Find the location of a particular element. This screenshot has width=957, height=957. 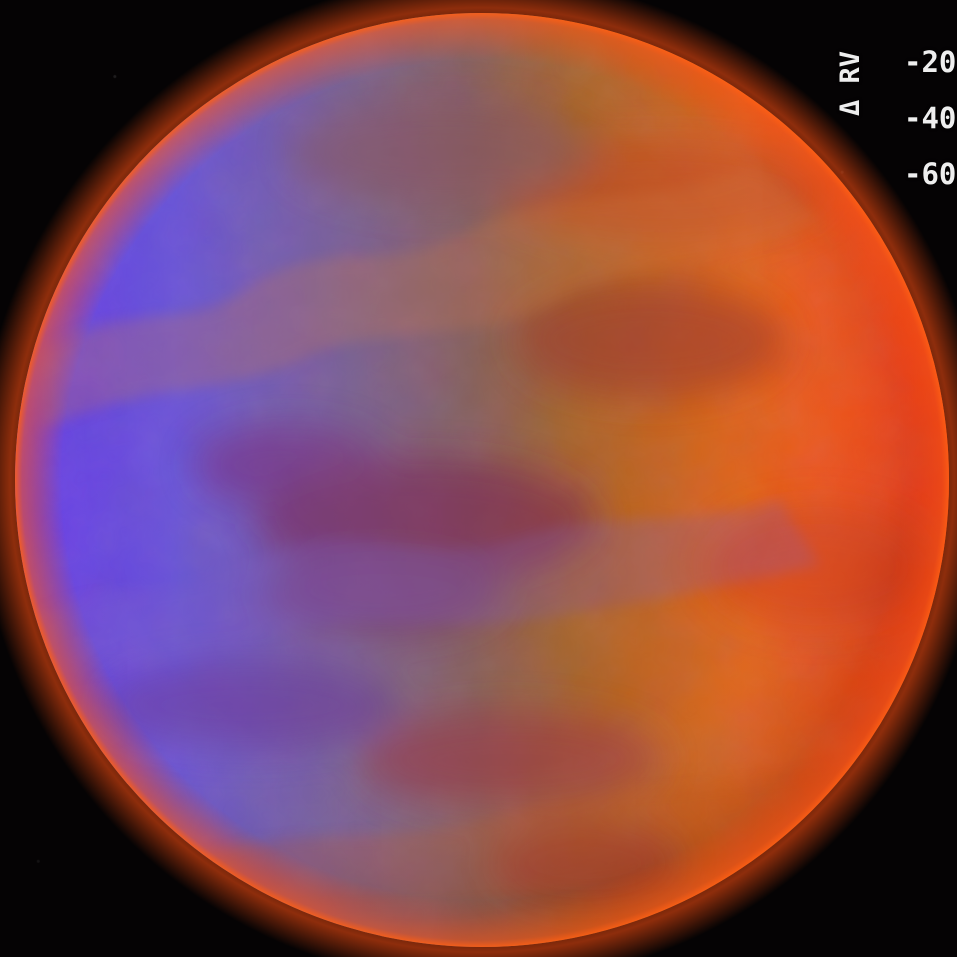

rv-value-scale: -20 -40 -60 is located at coordinates (930, 114).